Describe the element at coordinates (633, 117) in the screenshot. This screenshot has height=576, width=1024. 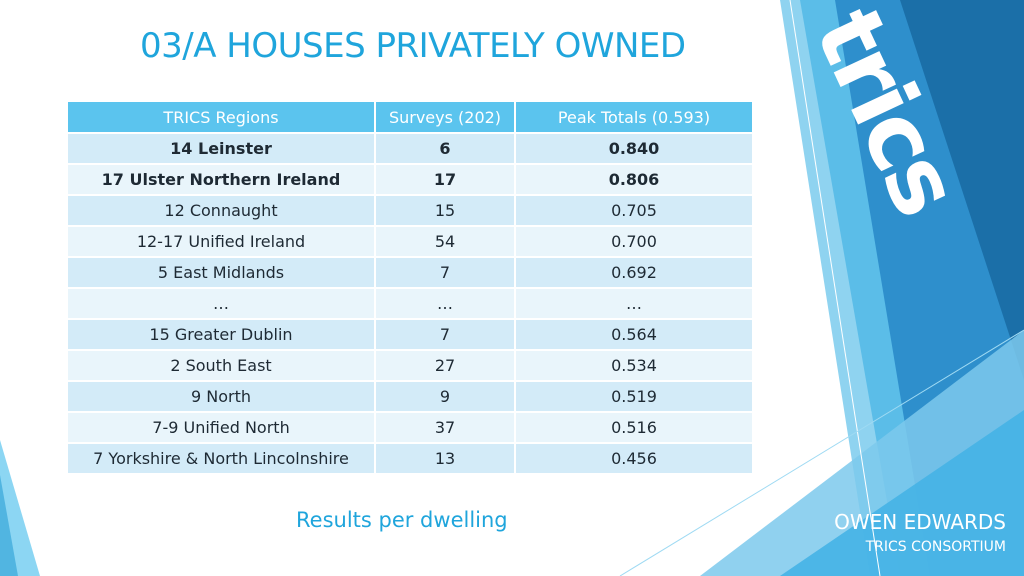
I see `header-peak-totals: Peak Totals (0.593)` at that location.